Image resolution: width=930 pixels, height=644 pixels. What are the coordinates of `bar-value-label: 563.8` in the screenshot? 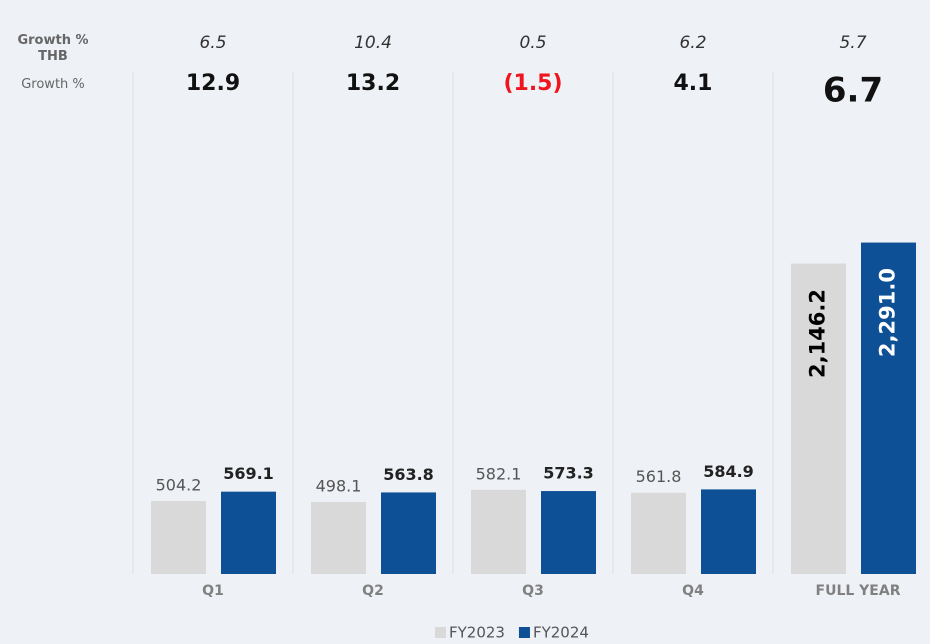 It's located at (408, 474).